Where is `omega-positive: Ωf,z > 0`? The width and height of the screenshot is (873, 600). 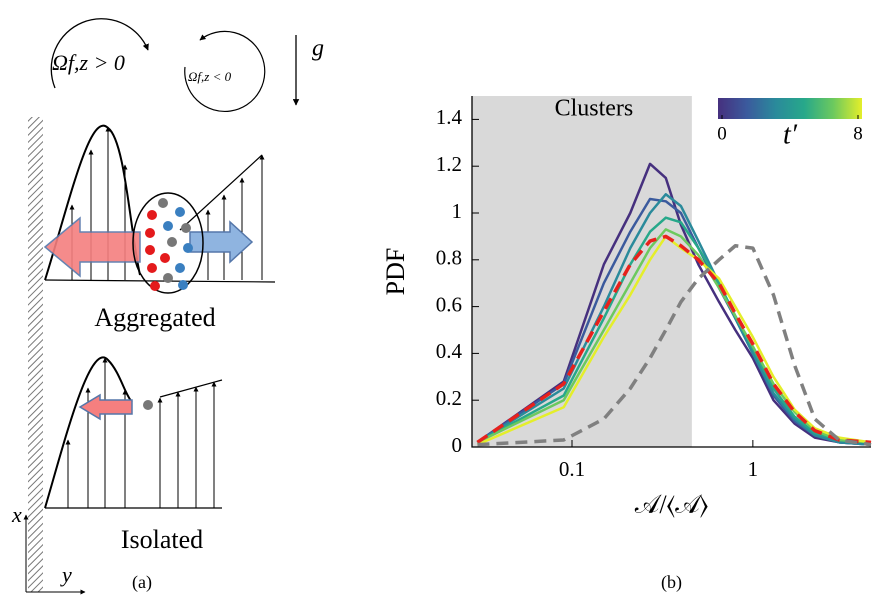 omega-positive: Ωf,z > 0 is located at coordinates (88, 62).